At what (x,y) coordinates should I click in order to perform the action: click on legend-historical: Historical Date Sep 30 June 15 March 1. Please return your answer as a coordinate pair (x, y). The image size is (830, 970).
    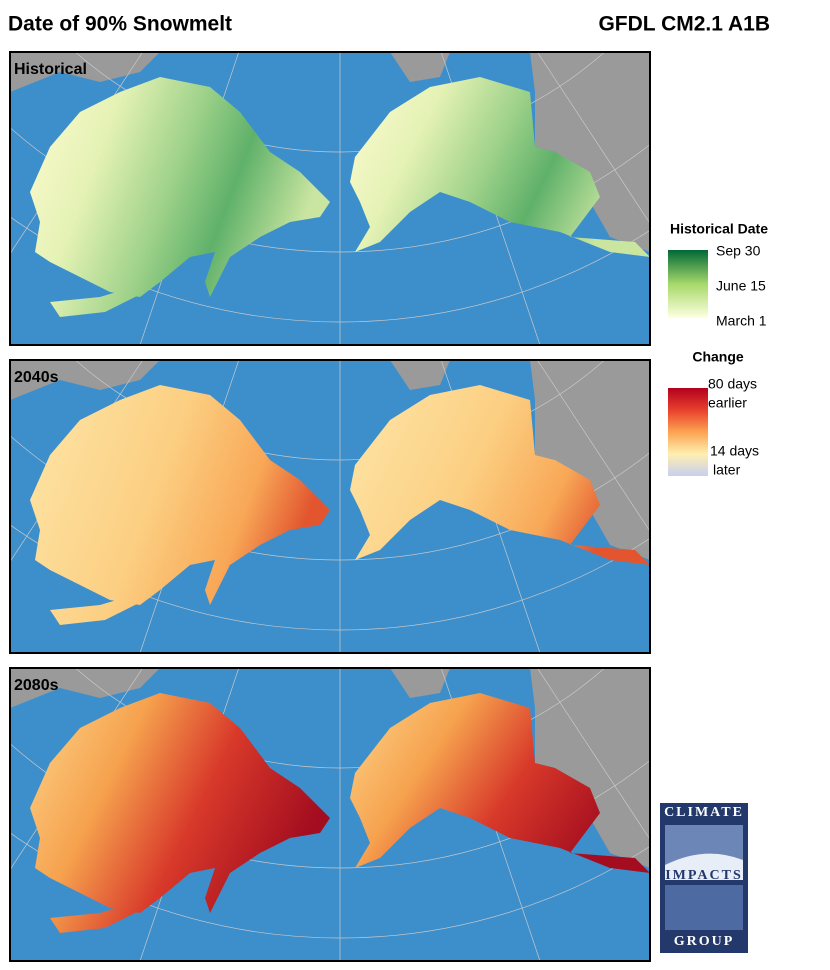
    Looking at the image, I should click on (718, 275).